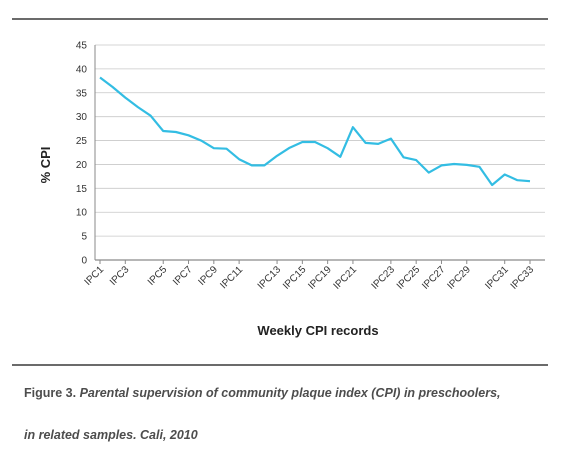  Describe the element at coordinates (497, 278) in the screenshot. I see `x-tick-label: IPC31` at that location.